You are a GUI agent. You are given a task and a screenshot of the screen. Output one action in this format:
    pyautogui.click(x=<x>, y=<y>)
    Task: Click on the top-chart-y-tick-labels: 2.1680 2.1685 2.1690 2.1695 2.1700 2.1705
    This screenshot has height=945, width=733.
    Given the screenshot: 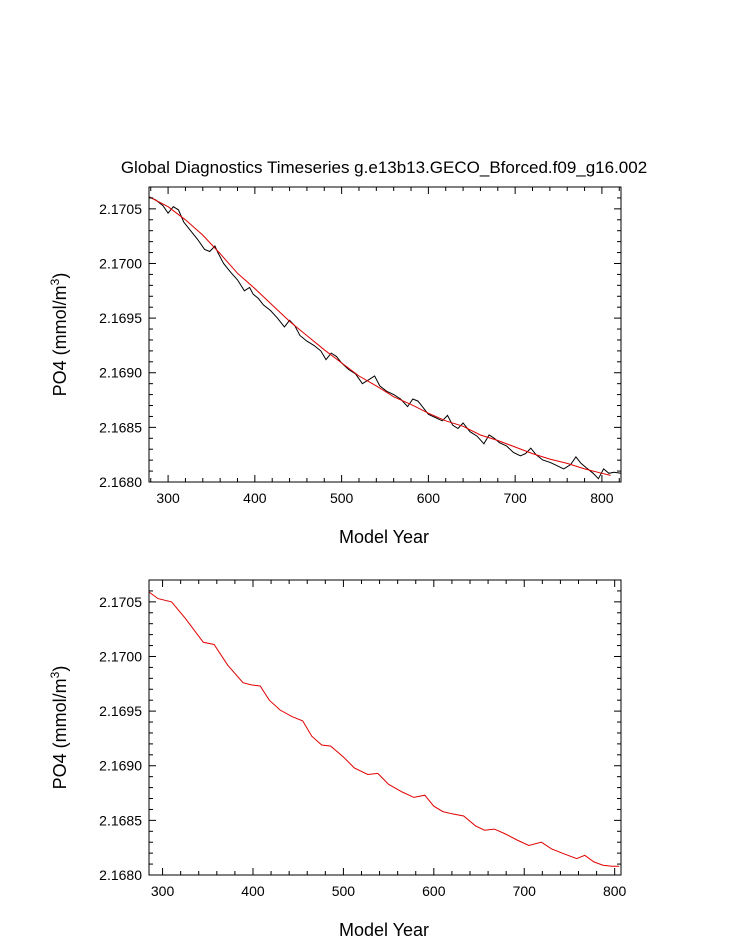 What is the action you would take?
    pyautogui.click(x=120, y=345)
    